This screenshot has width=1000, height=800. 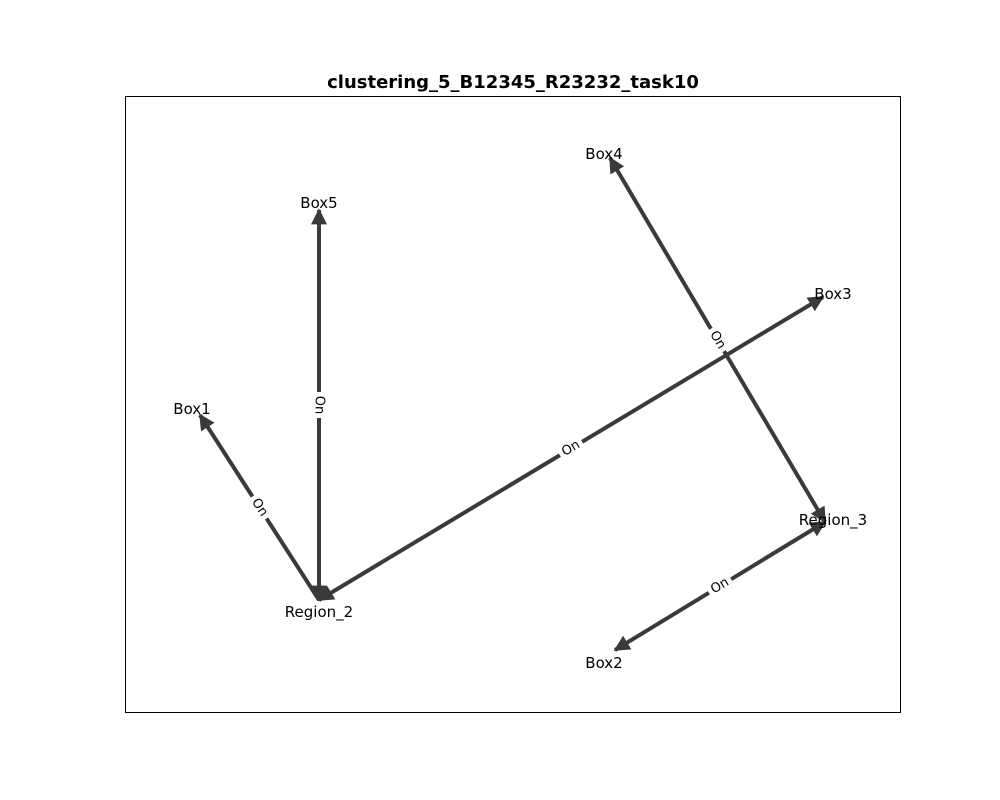 I want to click on node-label-box5: Box5, so click(x=318, y=203).